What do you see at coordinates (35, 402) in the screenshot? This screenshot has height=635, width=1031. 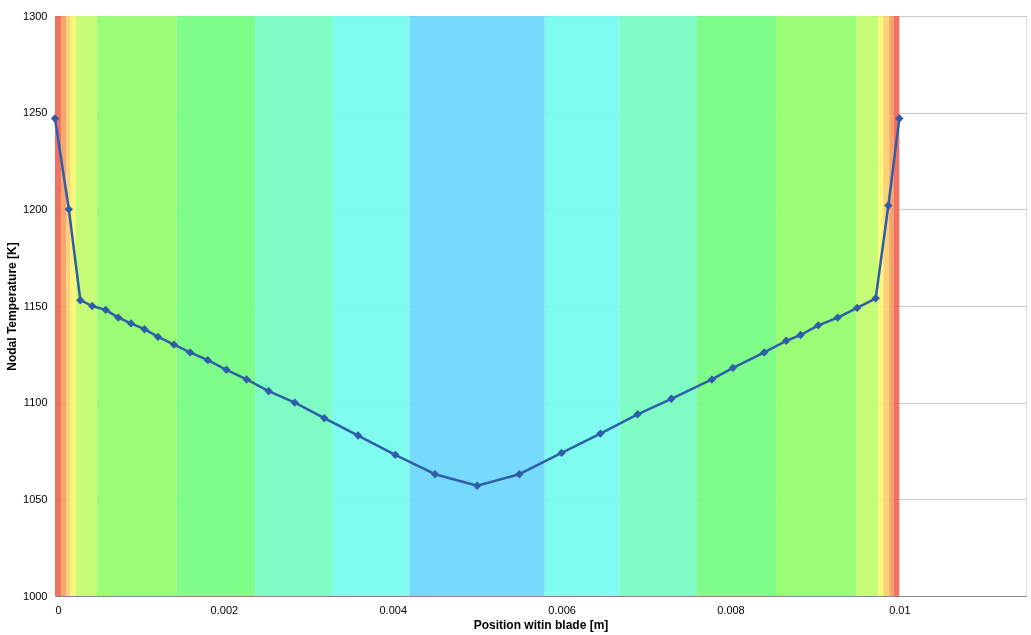 I see `y-tick-label: 1100` at bounding box center [35, 402].